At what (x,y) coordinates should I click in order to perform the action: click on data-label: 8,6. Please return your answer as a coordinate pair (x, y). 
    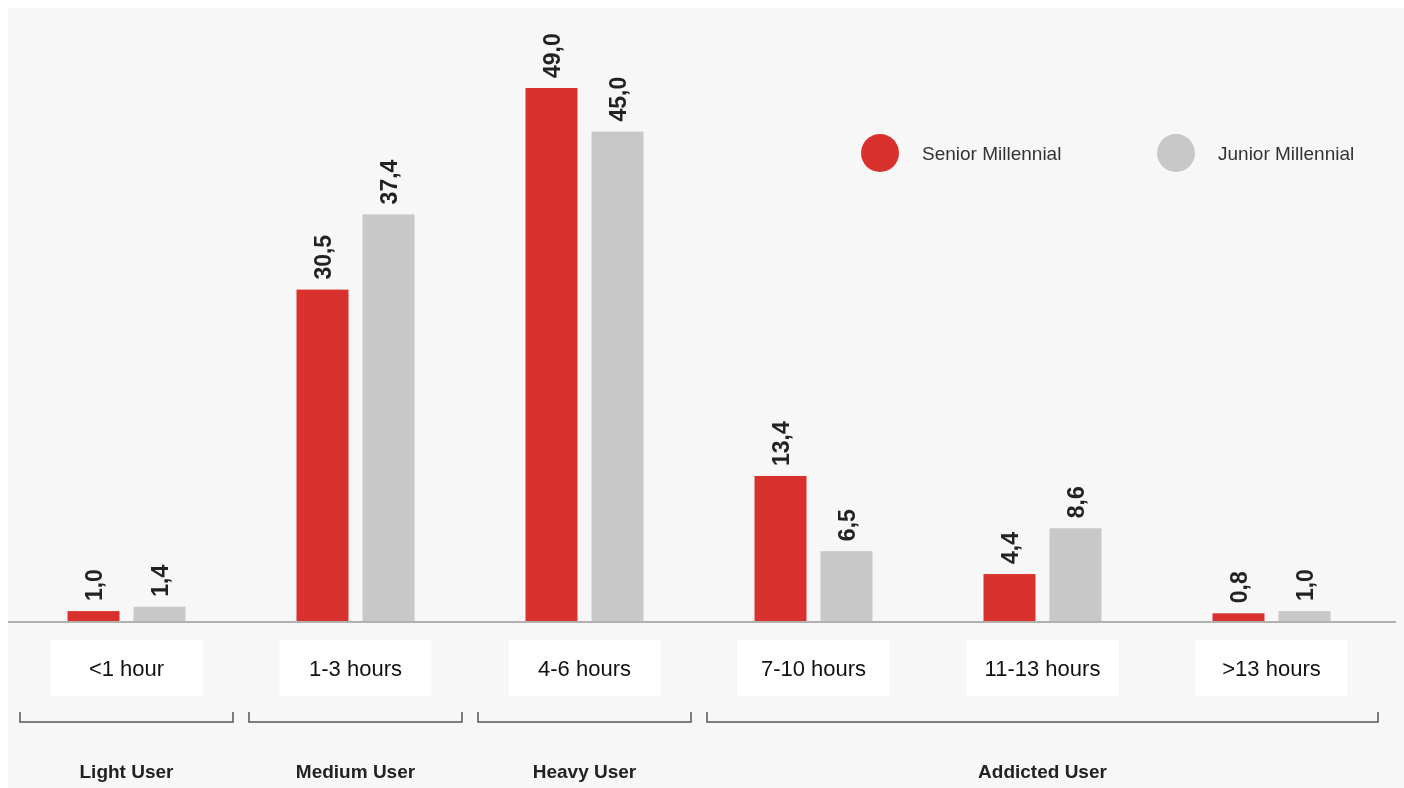
    Looking at the image, I should click on (1075, 502).